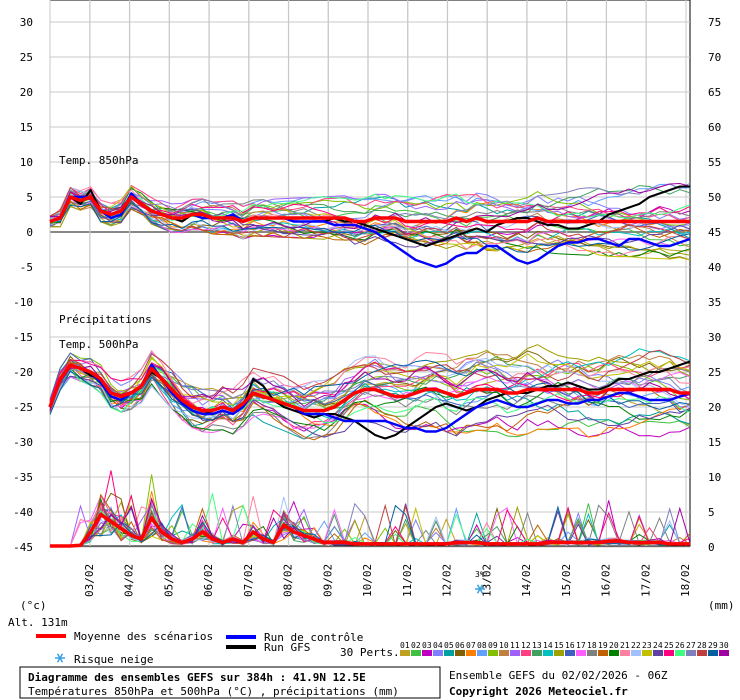 This screenshot has width=740, height=700. Describe the element at coordinates (26, 127) in the screenshot. I see `left-tick-label: 15` at that location.